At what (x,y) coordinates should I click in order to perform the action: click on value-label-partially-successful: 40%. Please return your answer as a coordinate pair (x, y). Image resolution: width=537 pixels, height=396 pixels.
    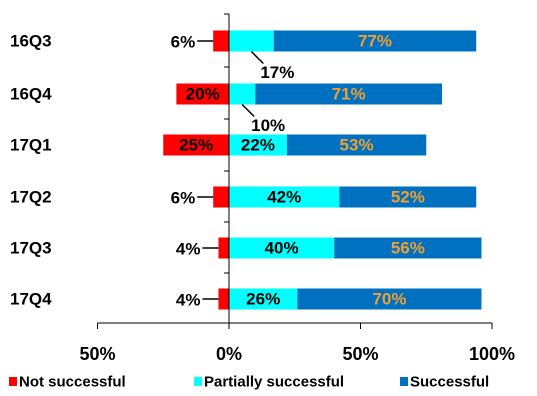
    Looking at the image, I should click on (282, 248).